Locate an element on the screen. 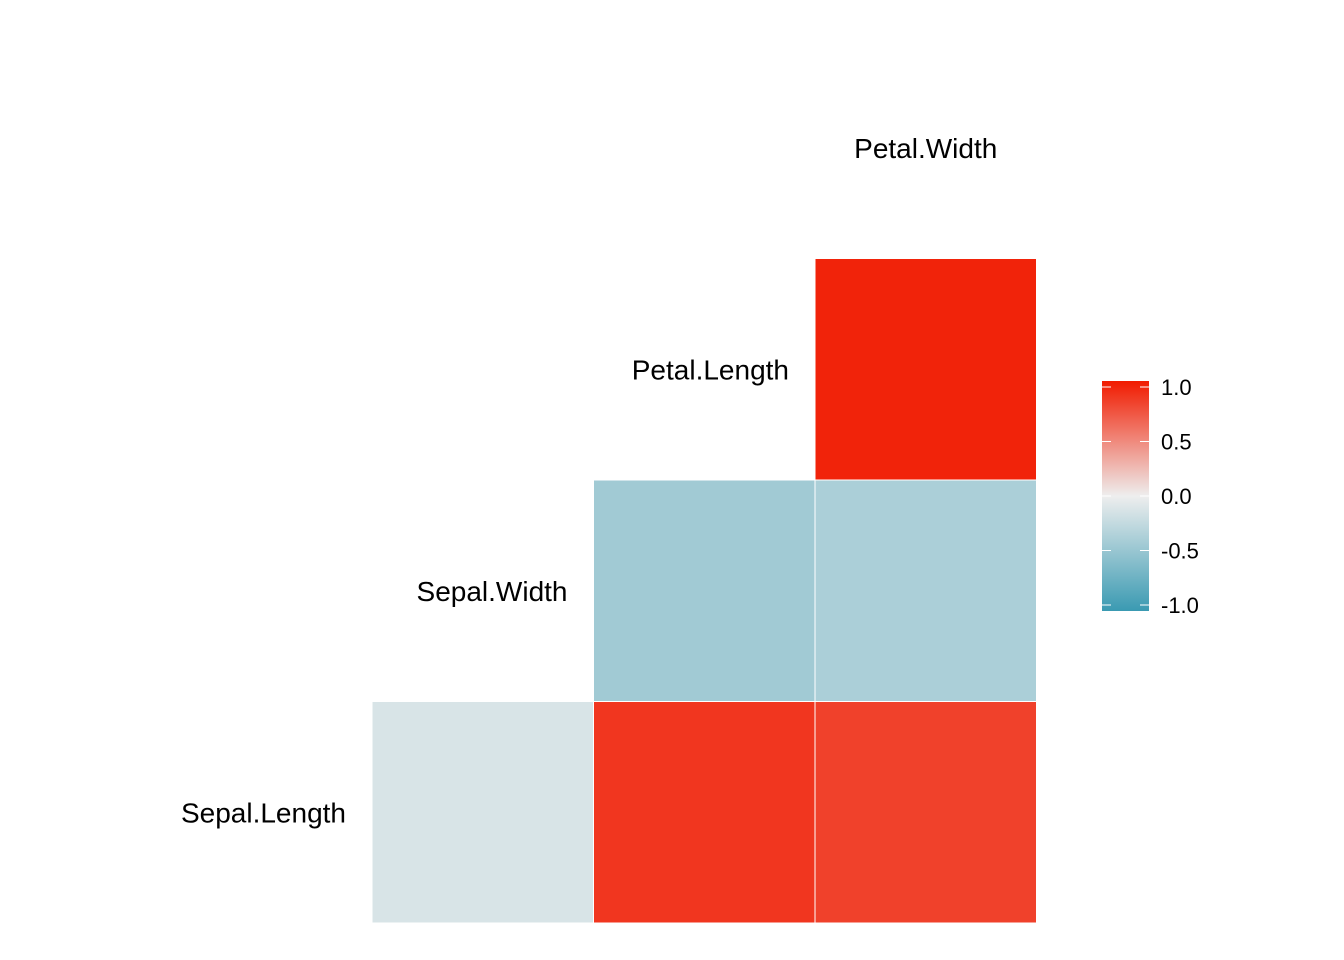 Image resolution: width=1344 pixels, height=960 pixels. variable-label-petal-length: Petal.Length is located at coordinates (710, 369).